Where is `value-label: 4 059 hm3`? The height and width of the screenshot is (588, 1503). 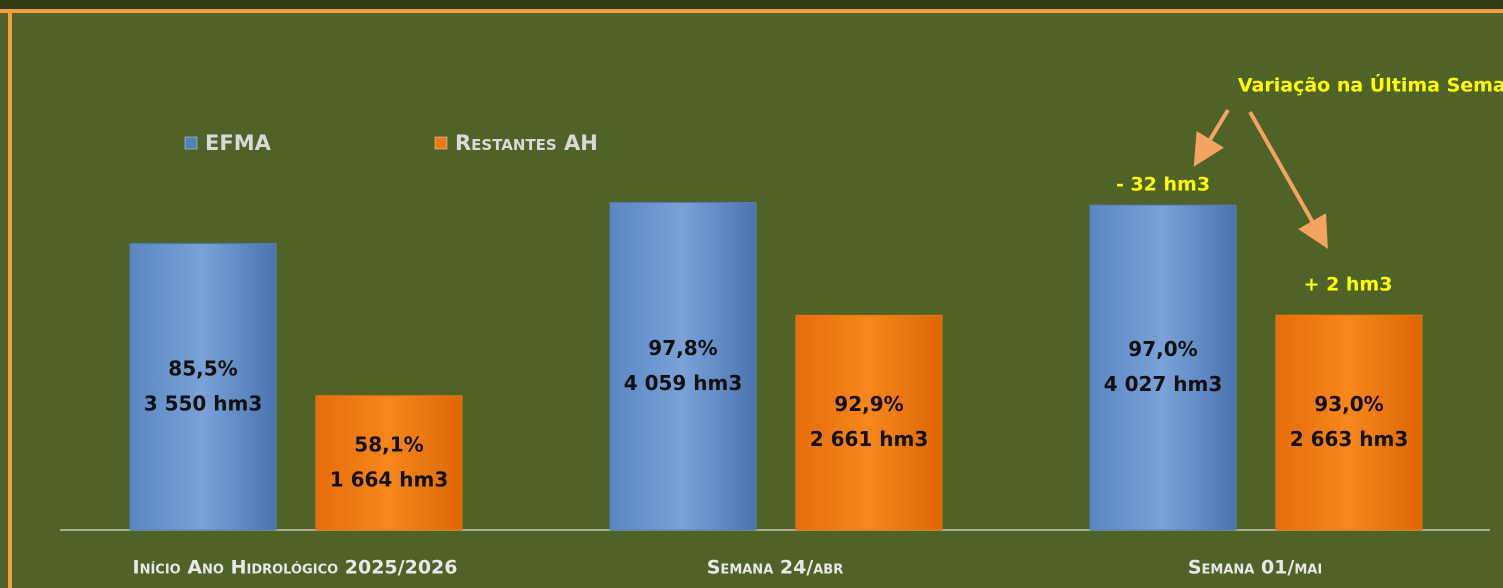
value-label: 4 059 hm3 is located at coordinates (683, 383).